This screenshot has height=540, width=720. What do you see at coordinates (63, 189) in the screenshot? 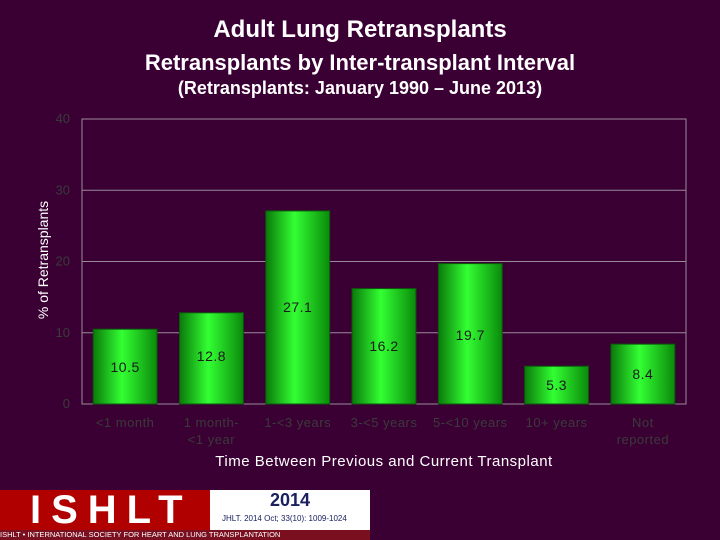
I see `y-tick-label: 30` at bounding box center [63, 189].